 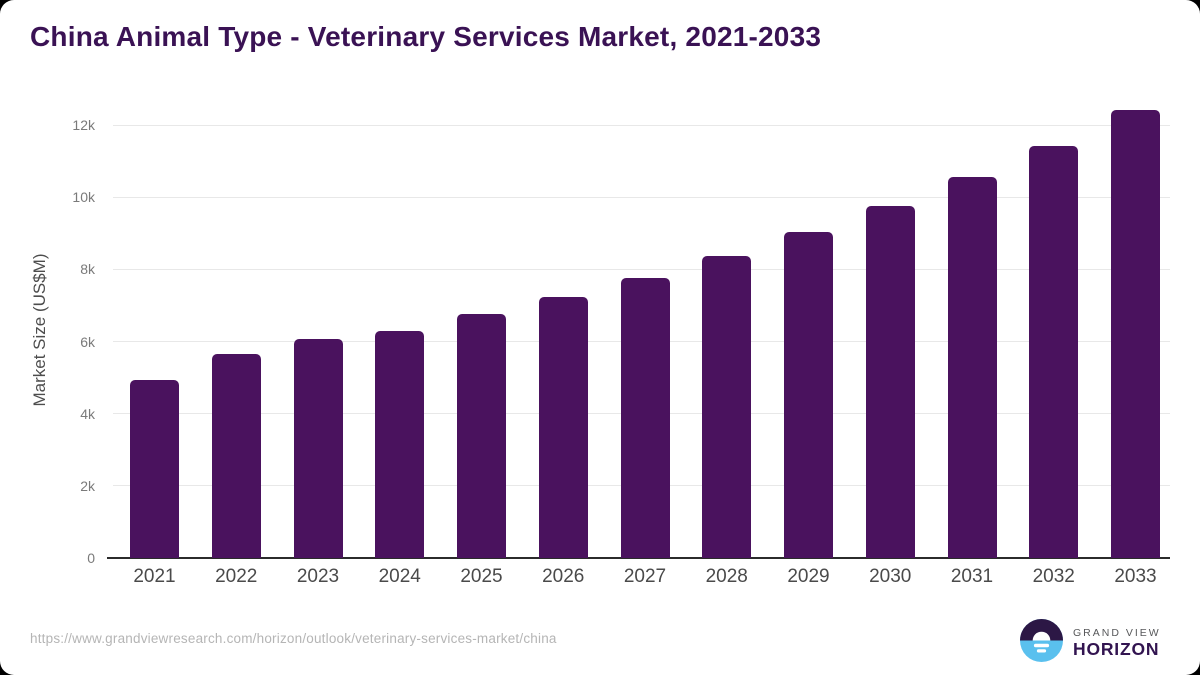 I want to click on x-tick-label: 2033, so click(x=1135, y=576).